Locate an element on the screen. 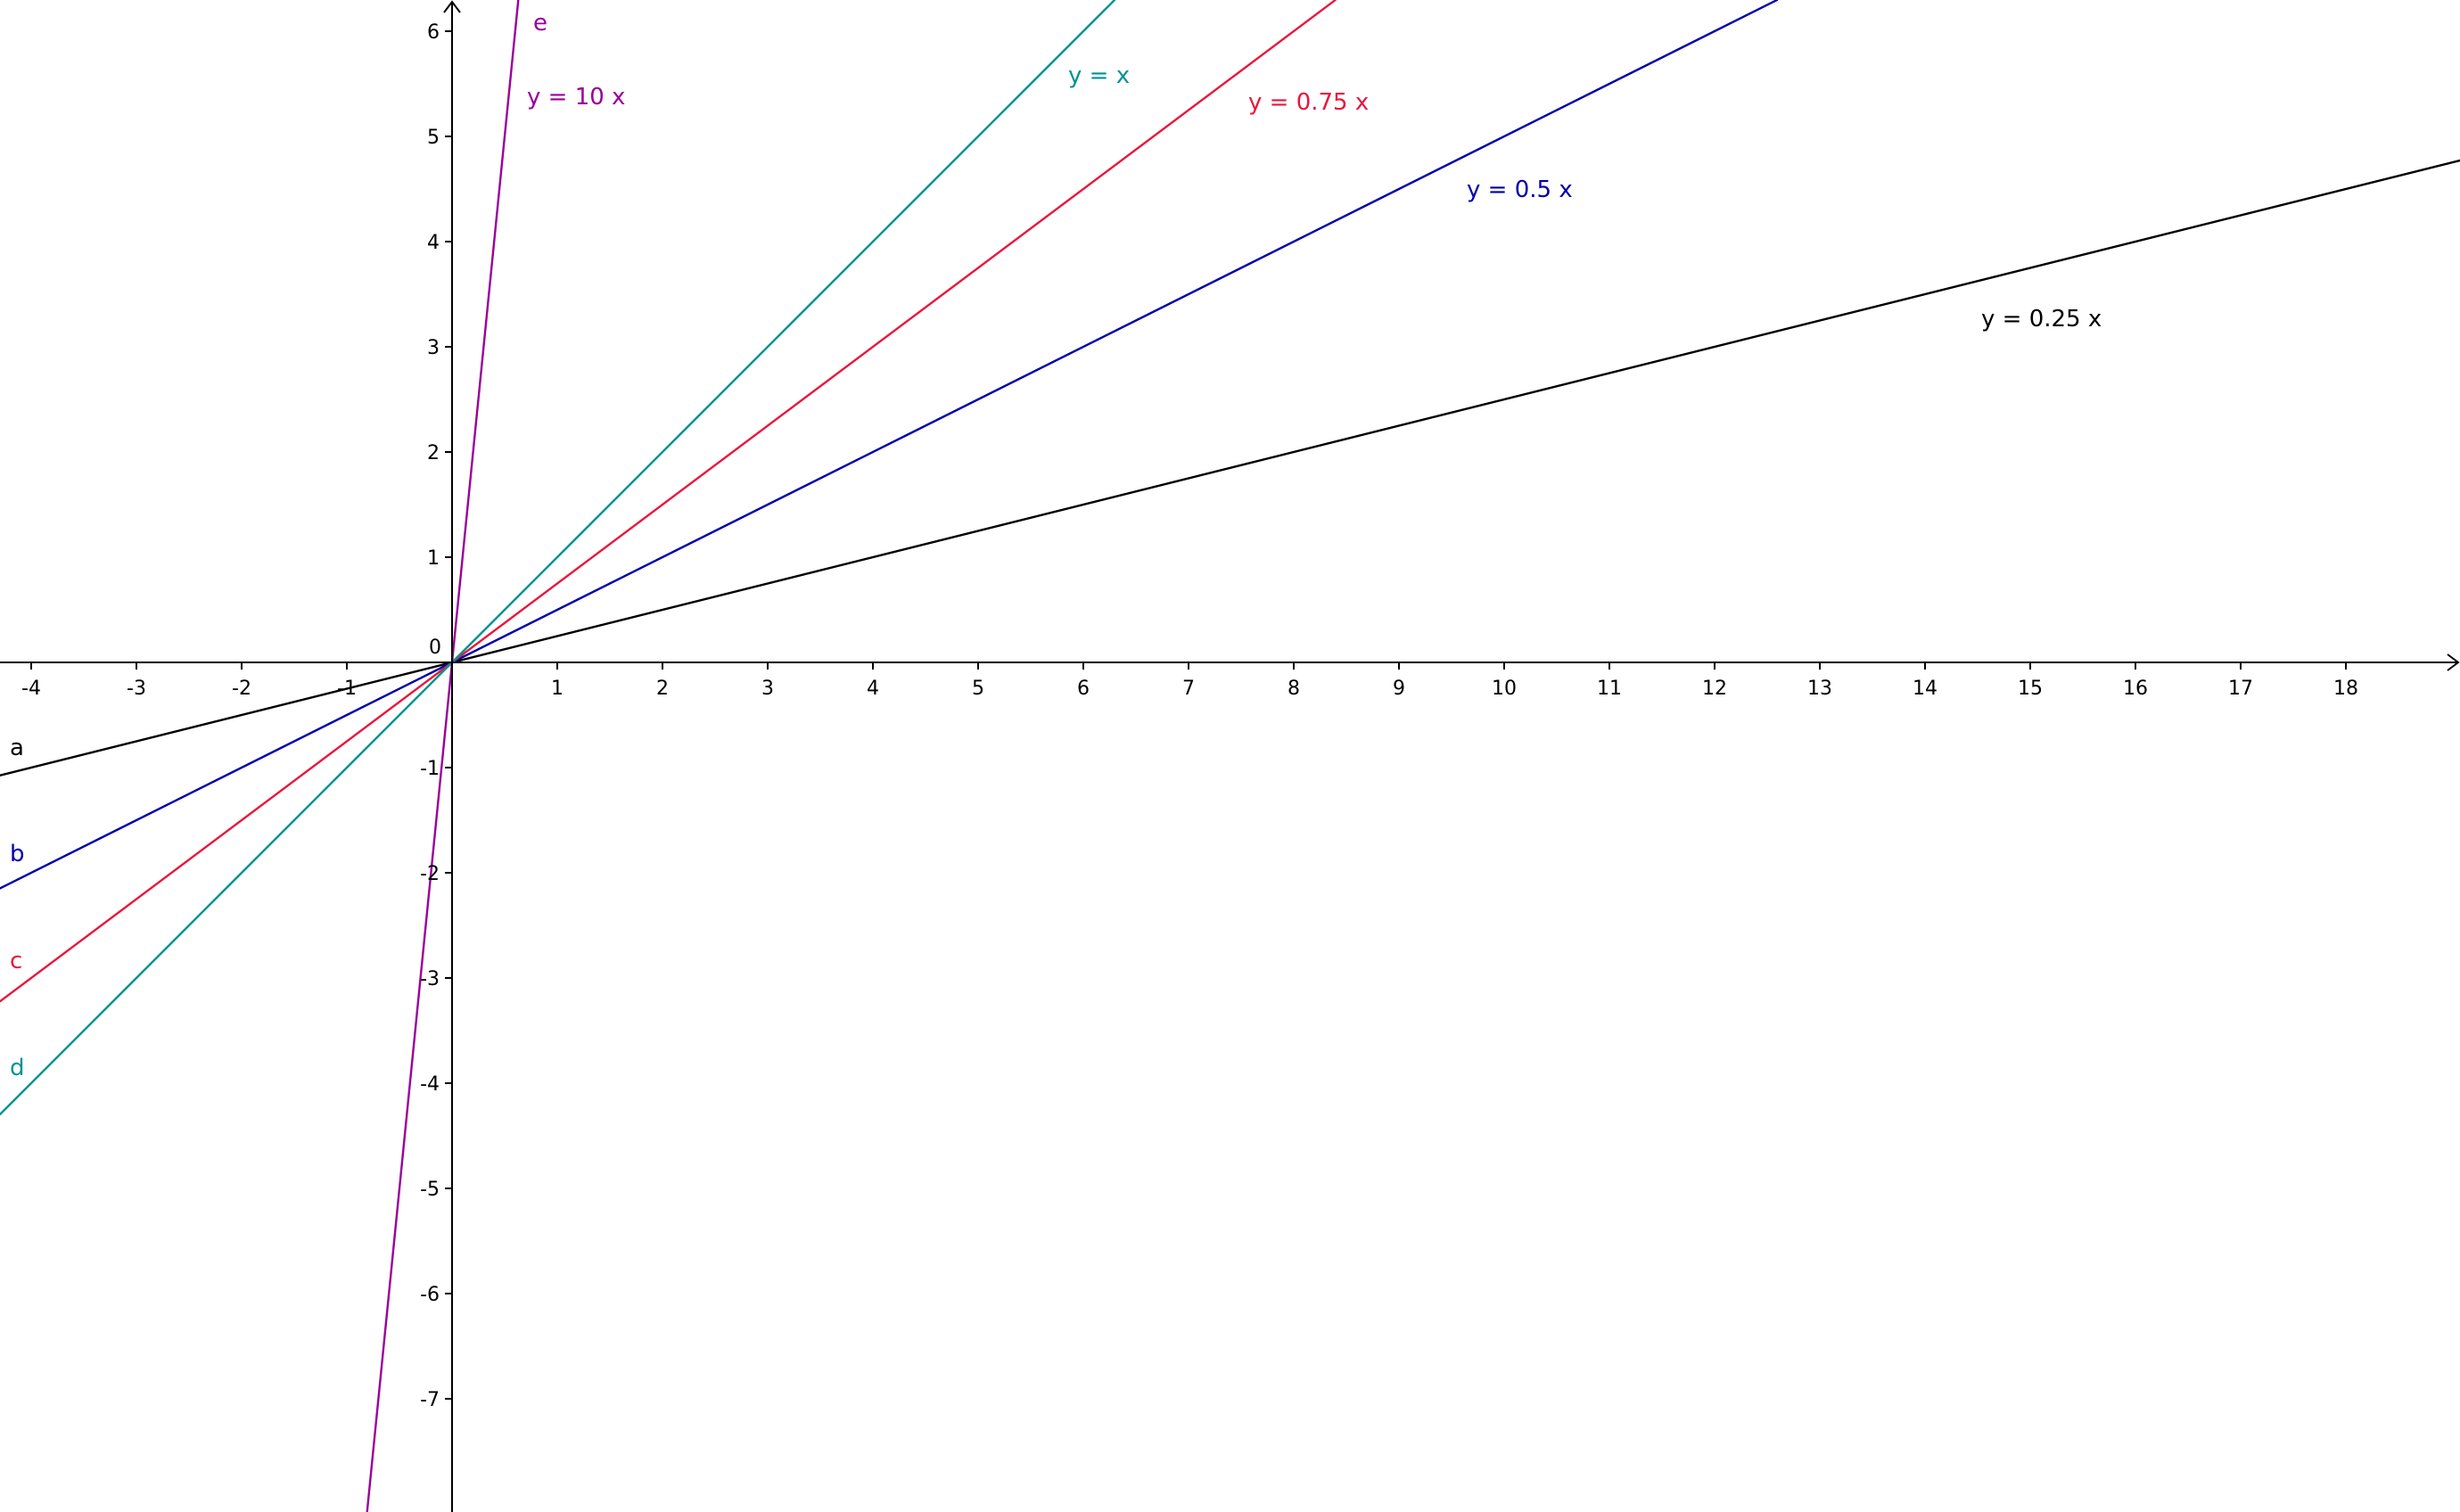 This screenshot has width=2460, height=1512. series-equation-label: y = 0.25 x is located at coordinates (2042, 319).